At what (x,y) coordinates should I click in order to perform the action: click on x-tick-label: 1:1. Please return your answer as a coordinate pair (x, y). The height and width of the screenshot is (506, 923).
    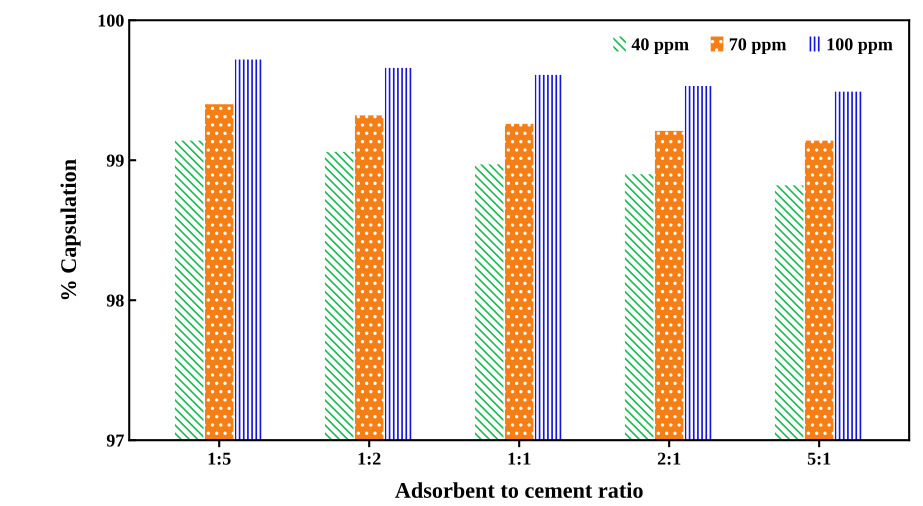
    Looking at the image, I should click on (519, 458).